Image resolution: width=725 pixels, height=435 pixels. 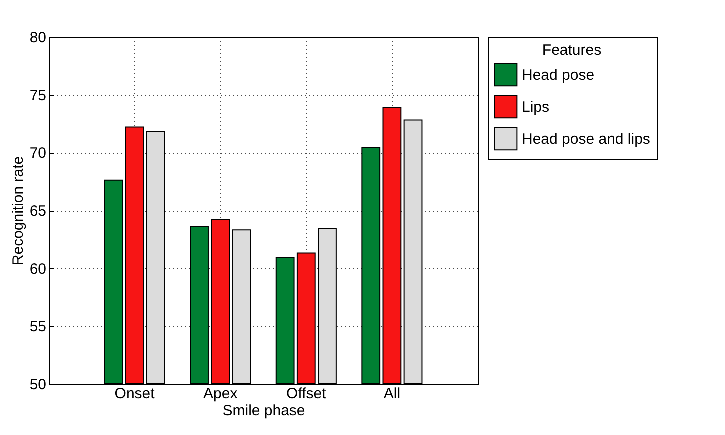 What do you see at coordinates (264, 411) in the screenshot?
I see `x-axis-title: Smile phase` at bounding box center [264, 411].